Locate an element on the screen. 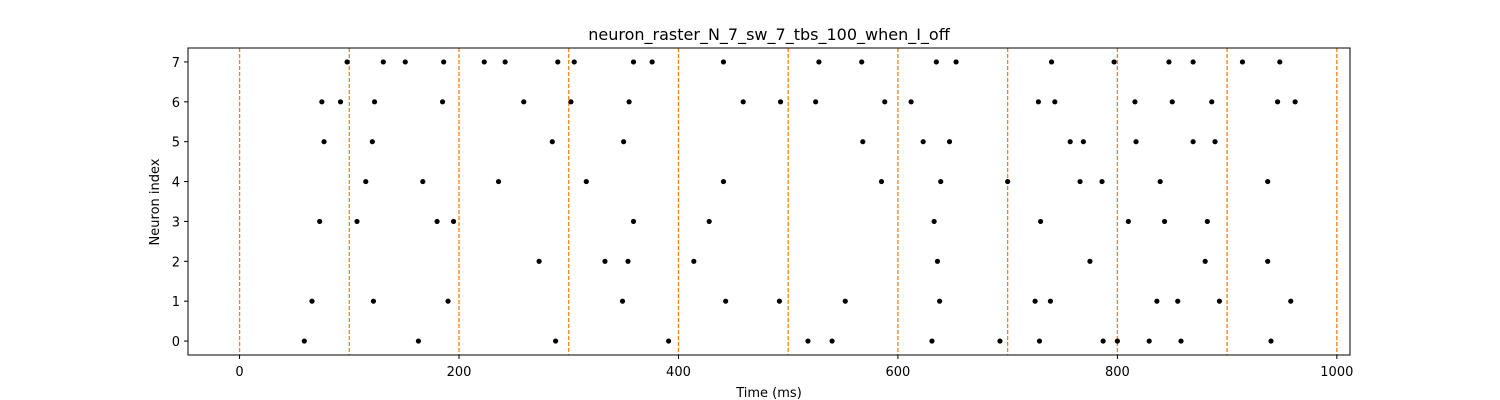  y-tick-label: 2 is located at coordinates (176, 262).